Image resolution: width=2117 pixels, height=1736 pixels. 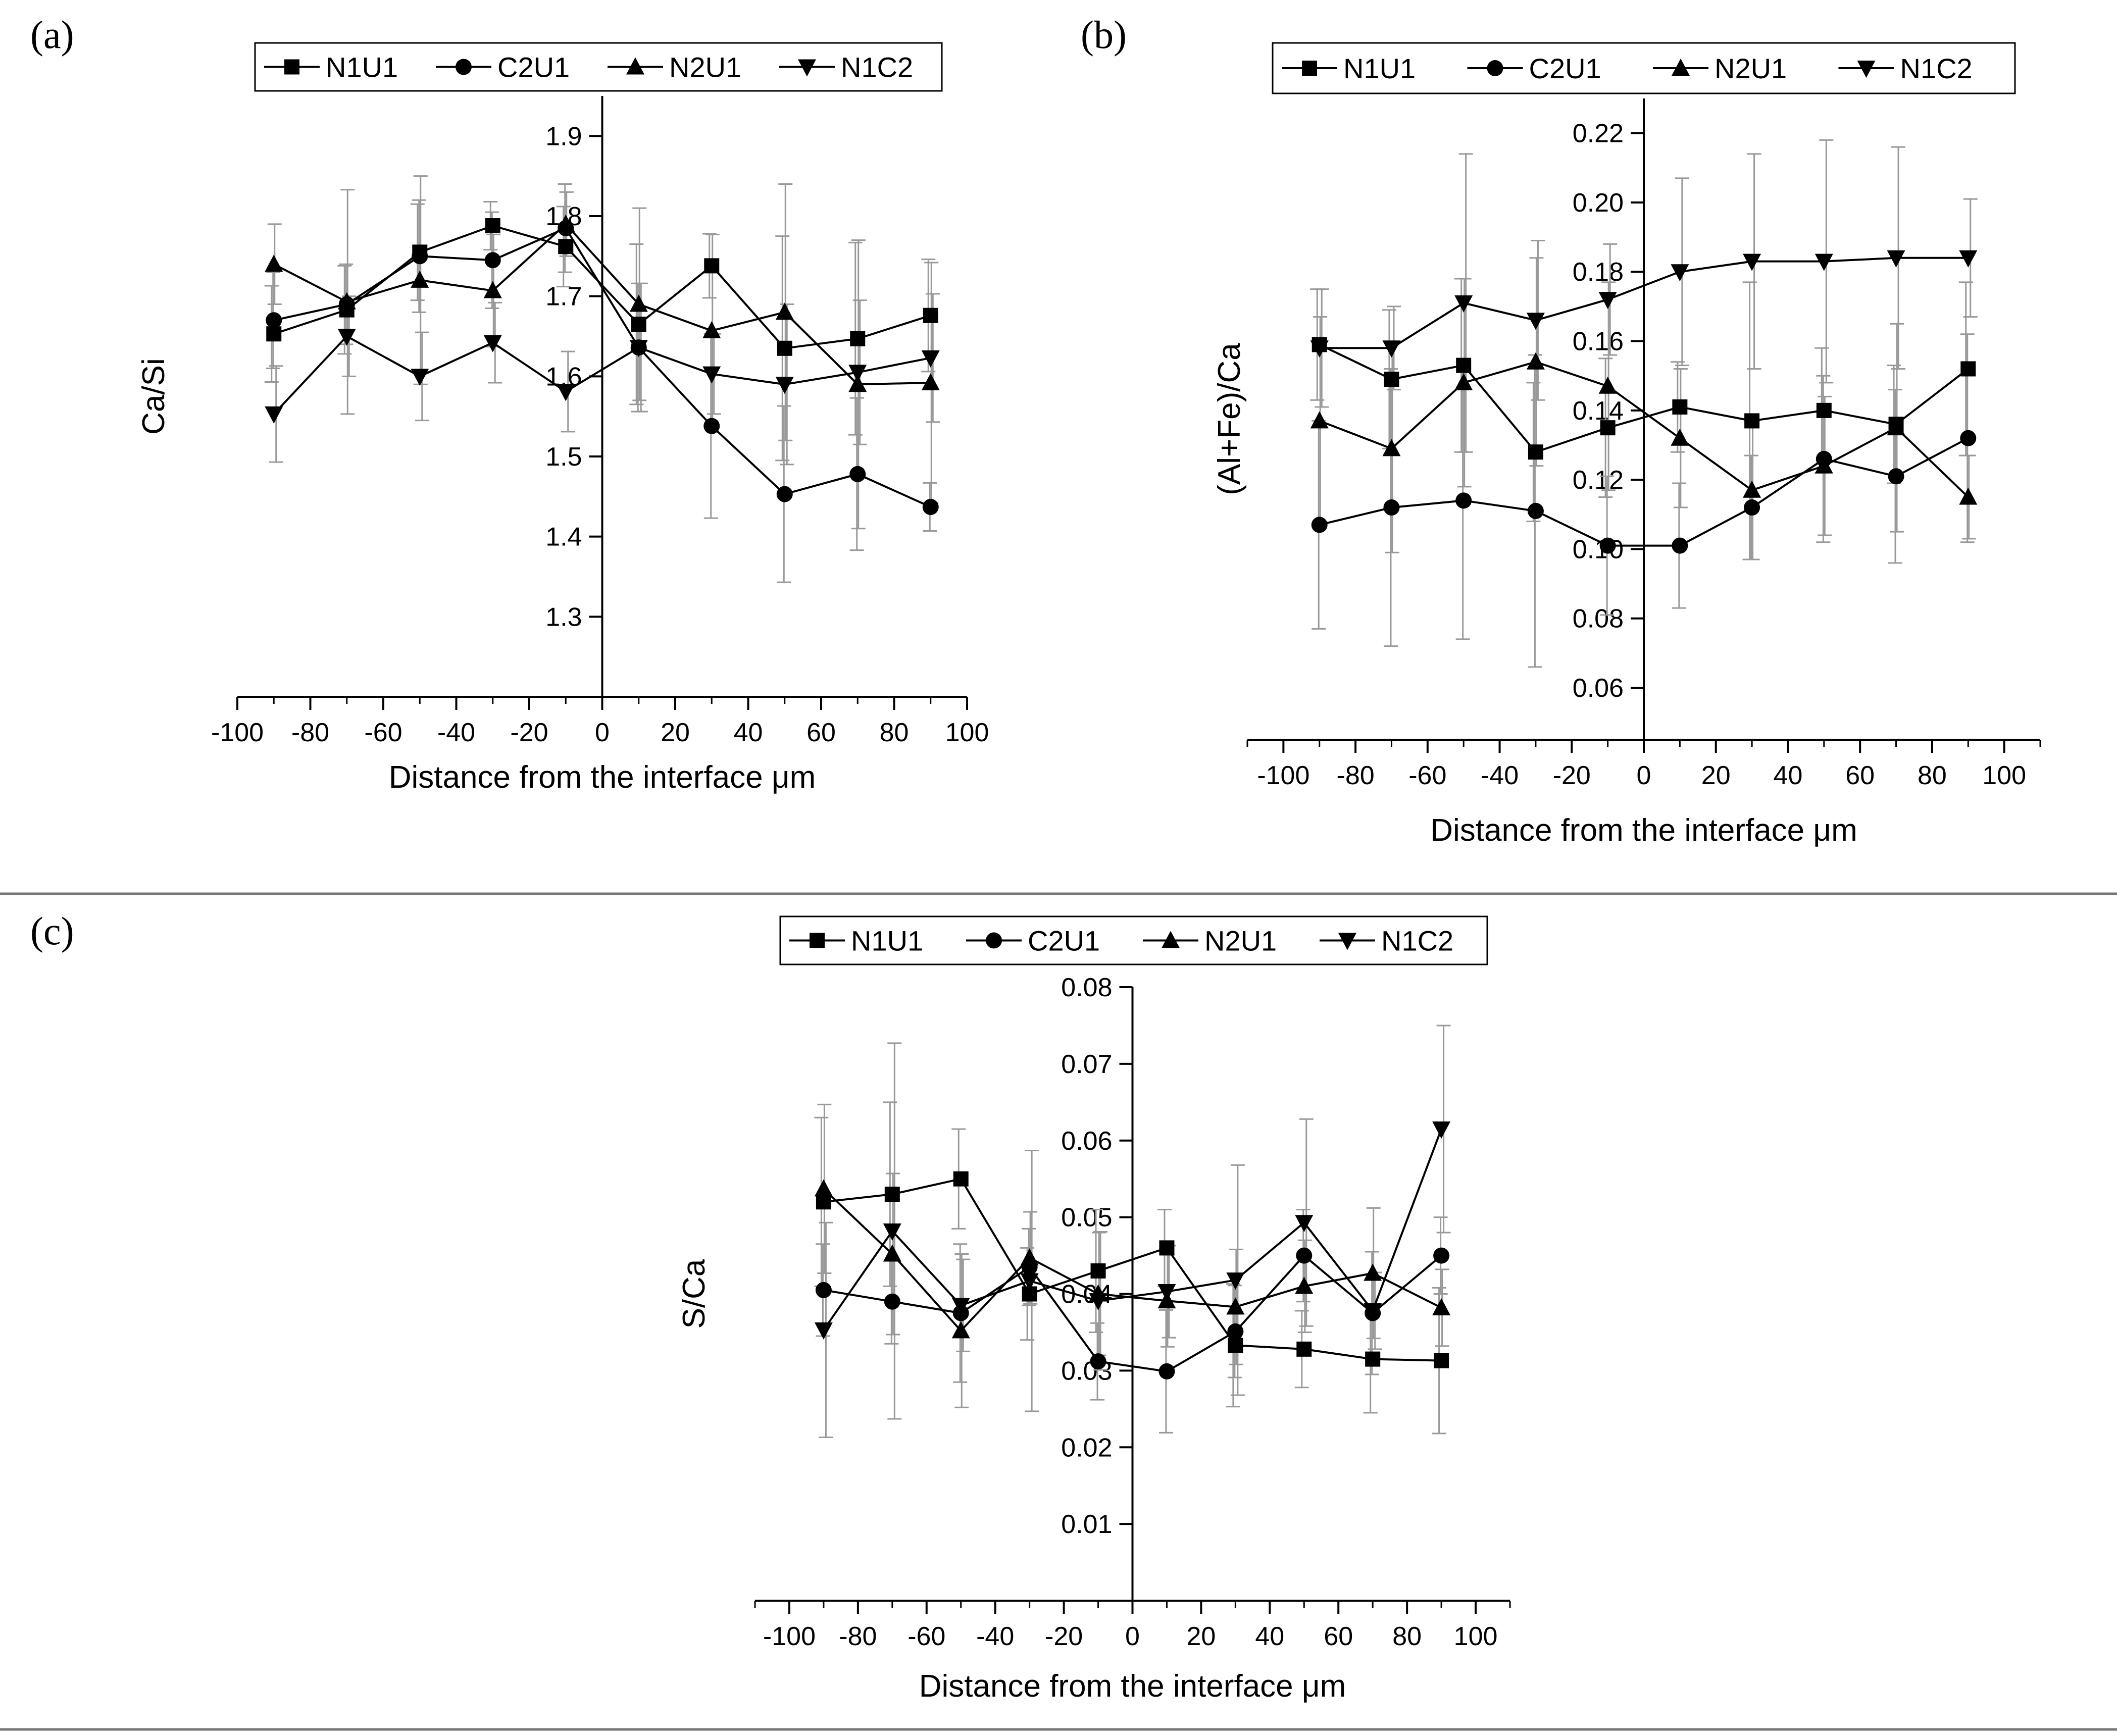 What do you see at coordinates (877, 67) in the screenshot?
I see `legend-label-n1c2: N1C2` at bounding box center [877, 67].